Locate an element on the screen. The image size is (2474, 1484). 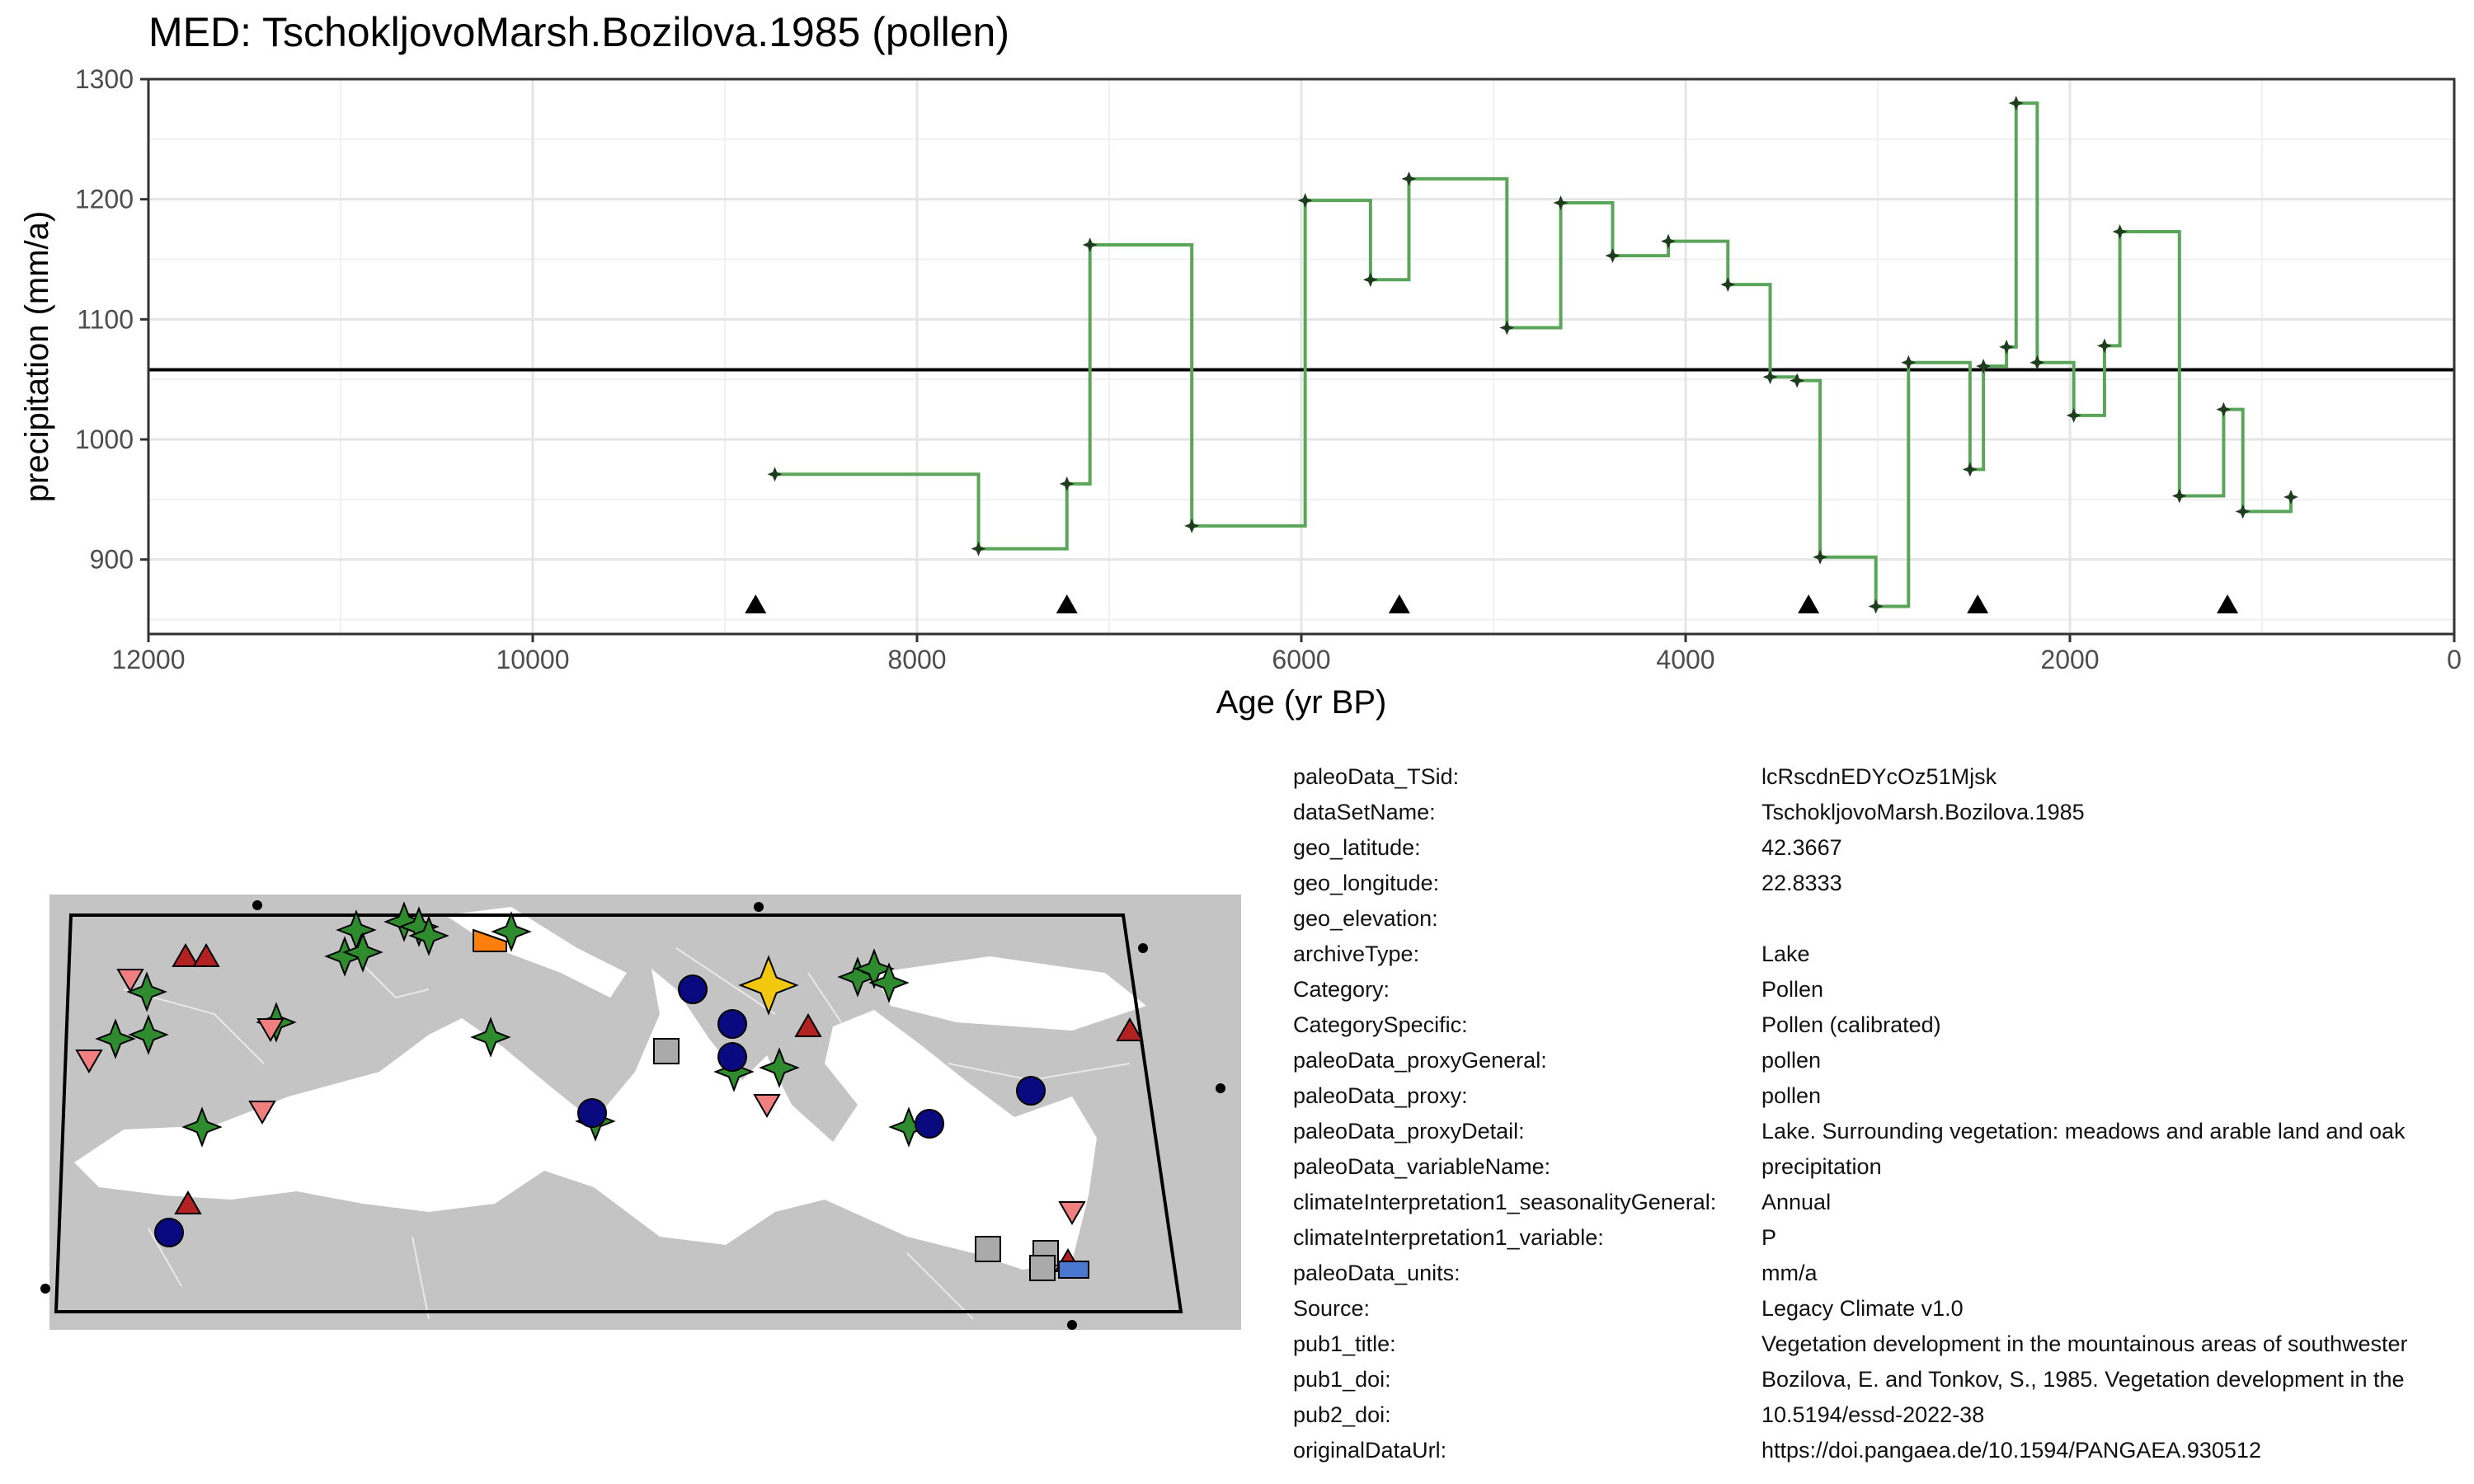
metadata-key: climateInterpretation1_variable: is located at coordinates (1448, 1237).